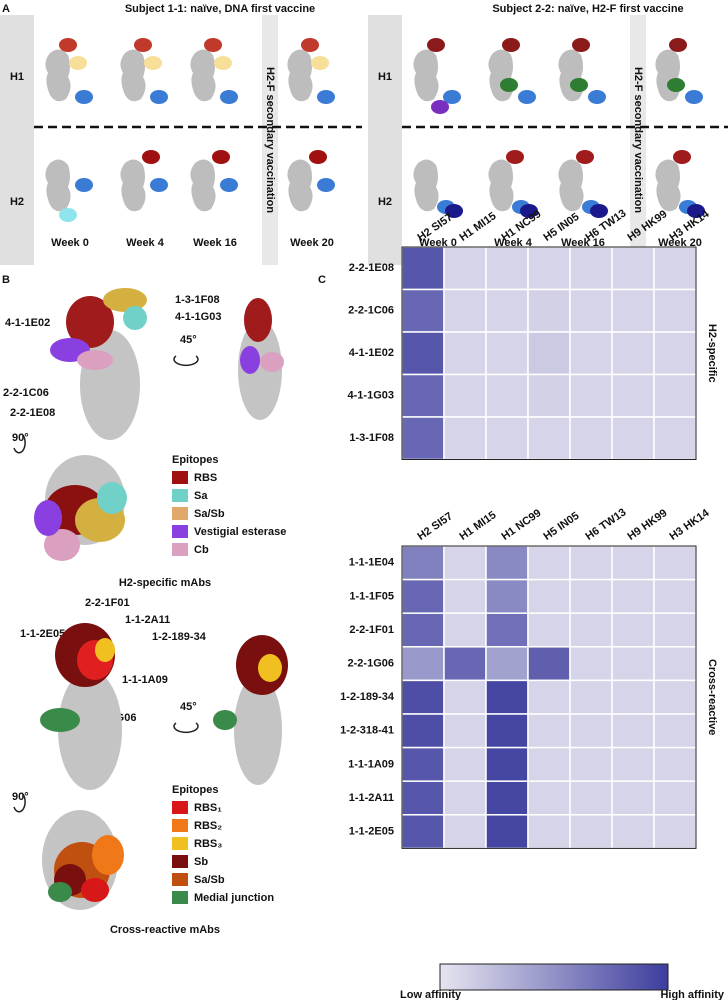 The width and height of the screenshot is (728, 1000). Describe the element at coordinates (195, 790) in the screenshot. I see `legend-title: Epitopes` at that location.